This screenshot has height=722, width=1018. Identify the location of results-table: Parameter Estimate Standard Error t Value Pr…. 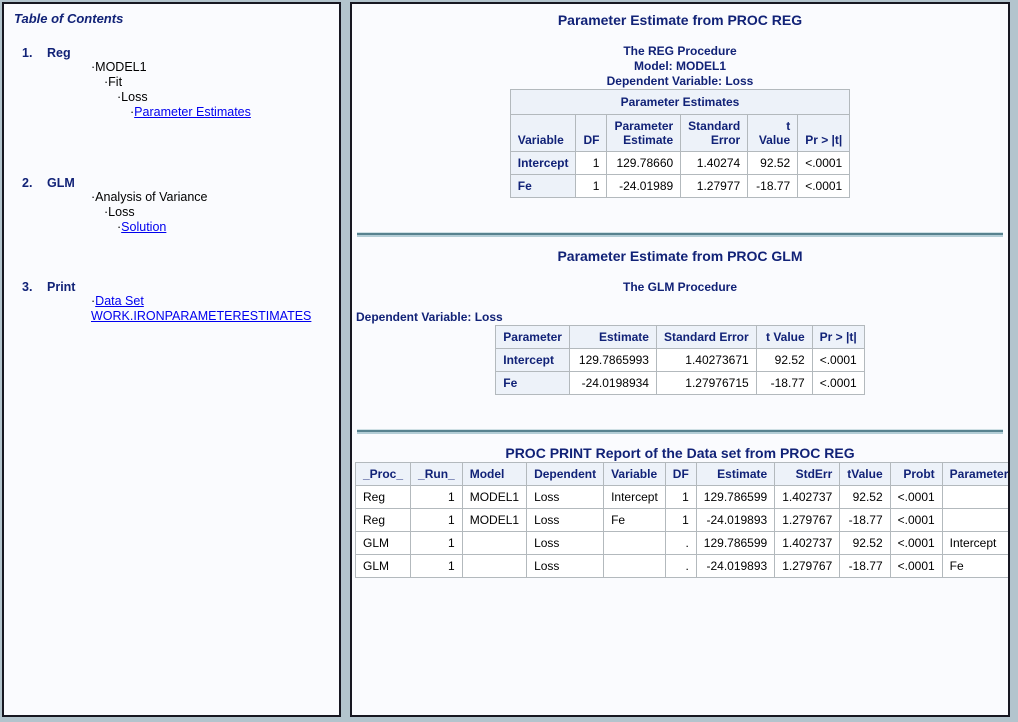
(680, 360).